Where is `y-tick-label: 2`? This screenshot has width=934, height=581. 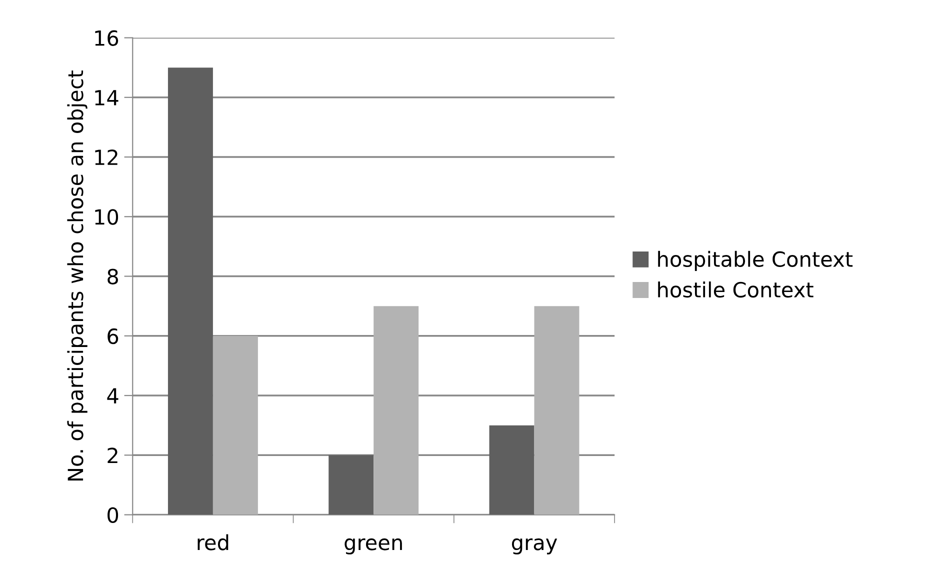 y-tick-label: 2 is located at coordinates (113, 456).